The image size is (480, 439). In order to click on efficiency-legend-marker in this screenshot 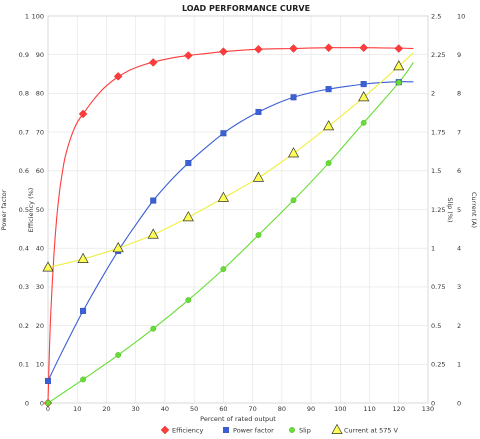, I will do `click(165, 430)`.